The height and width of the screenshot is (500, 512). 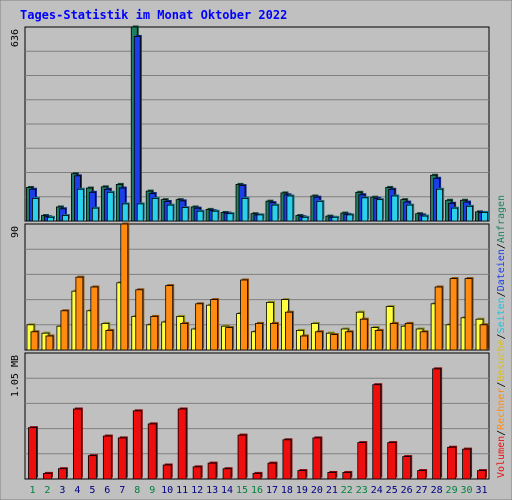 I want to click on x-tick-label: 8, so click(x=137, y=490).